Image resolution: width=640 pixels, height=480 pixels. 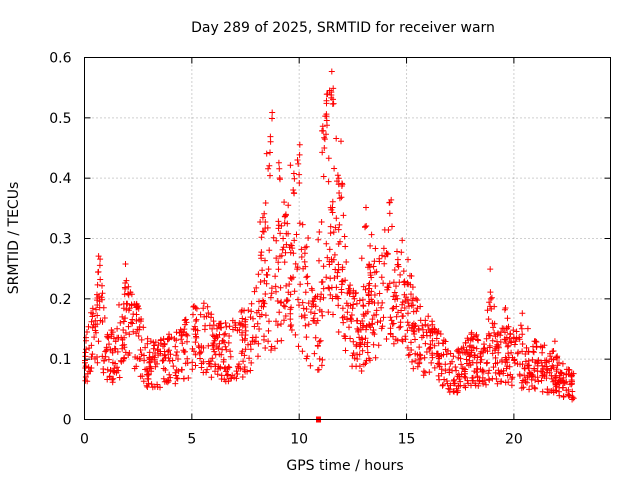 I want to click on y-tick-label: 0.5, so click(x=60, y=119).